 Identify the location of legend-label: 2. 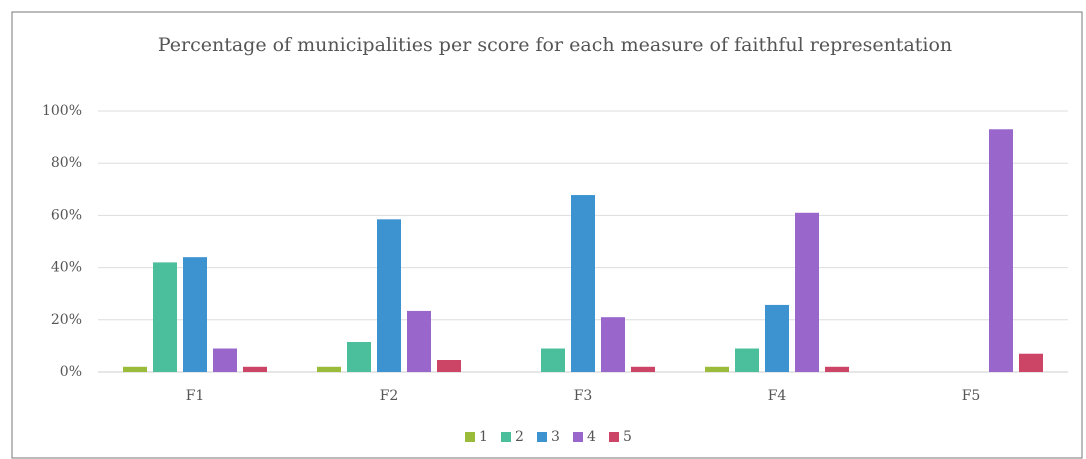
(519, 437).